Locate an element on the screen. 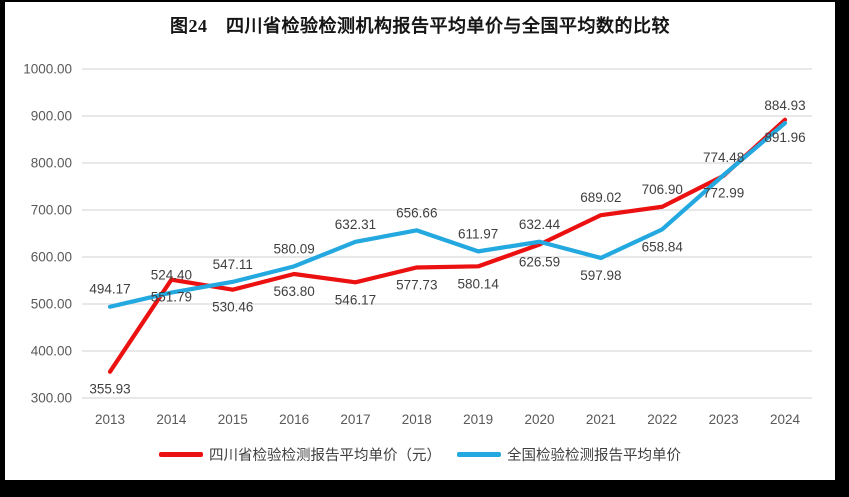 The width and height of the screenshot is (849, 497). chart-title: 图24 四川省检验检测机构报告平均单价与全国平均数的比较 is located at coordinates (420, 26).